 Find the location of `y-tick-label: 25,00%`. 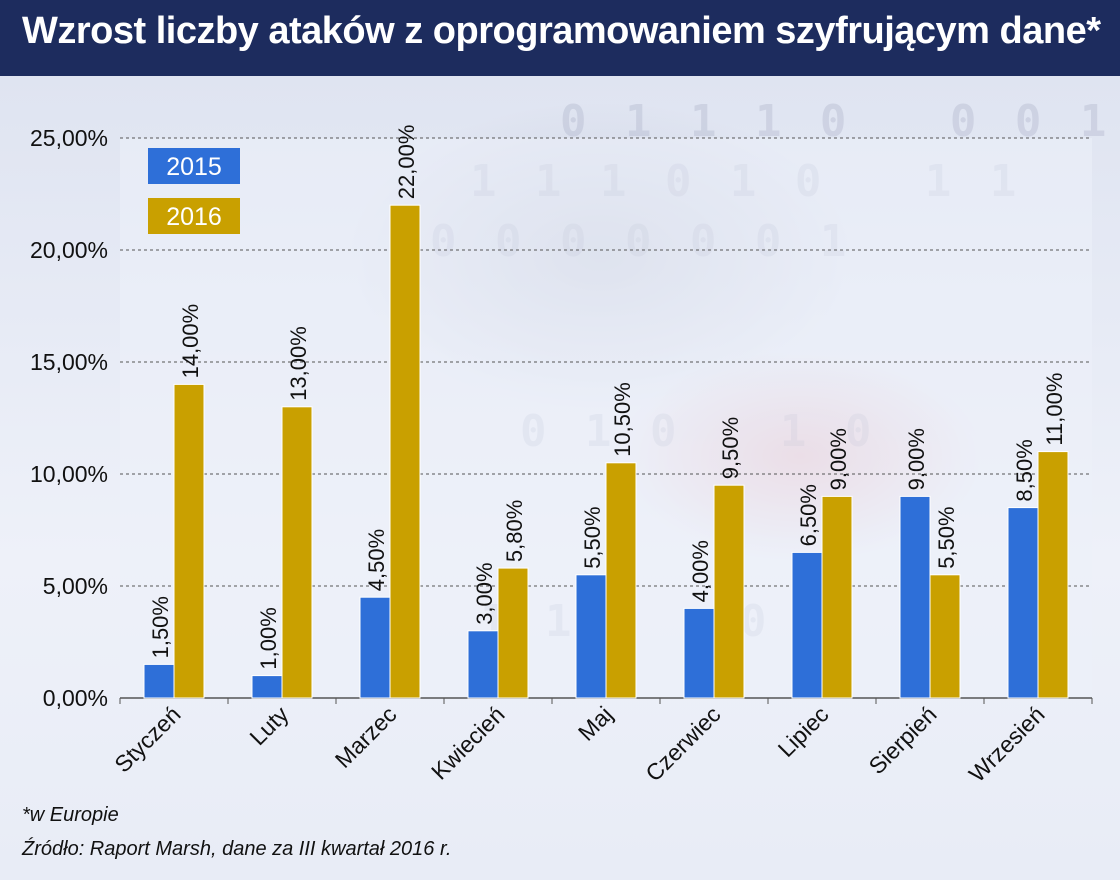

y-tick-label: 25,00% is located at coordinates (69, 138).